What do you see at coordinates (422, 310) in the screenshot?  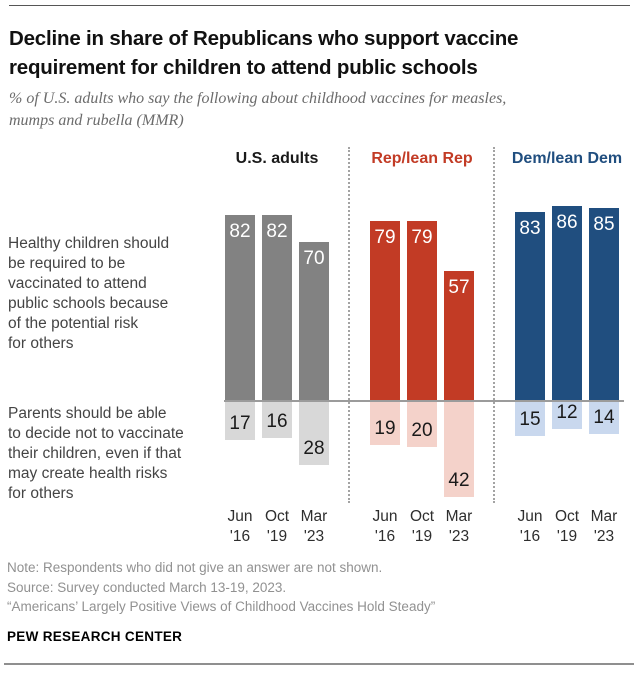 I see `bar-required-rep-lean-rep-2: 79` at bounding box center [422, 310].